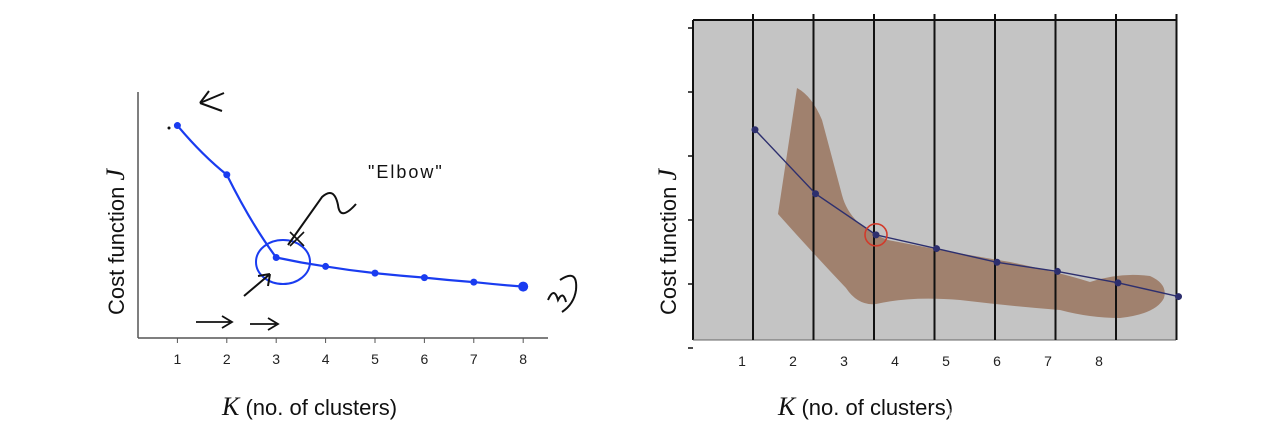 This screenshot has height=441, width=1268. Describe the element at coordinates (946, 361) in the screenshot. I see `right-x-tick-label: 5` at that location.